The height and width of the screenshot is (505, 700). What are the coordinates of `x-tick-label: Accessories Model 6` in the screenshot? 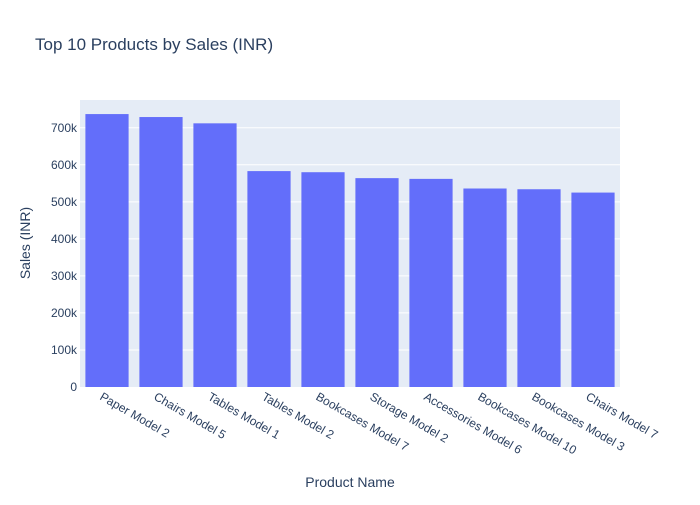 It's located at (473, 423).